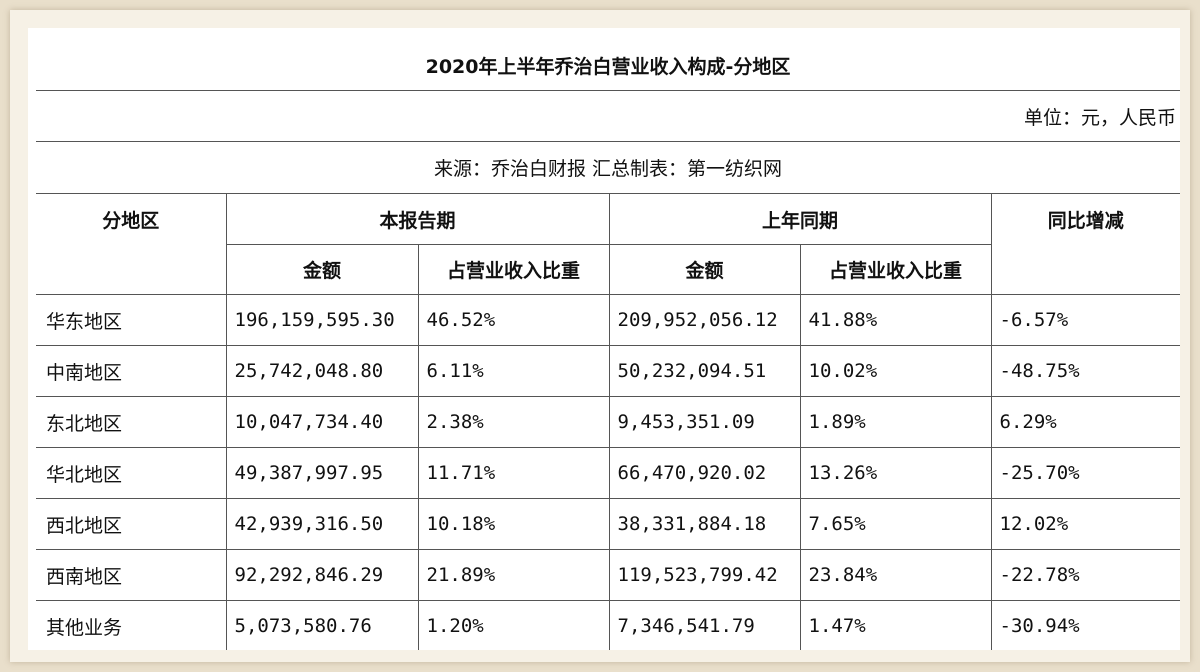 Image resolution: width=1200 pixels, height=672 pixels. What do you see at coordinates (513, 575) in the screenshot?
I see `cell-current-share: 21.89%` at bounding box center [513, 575].